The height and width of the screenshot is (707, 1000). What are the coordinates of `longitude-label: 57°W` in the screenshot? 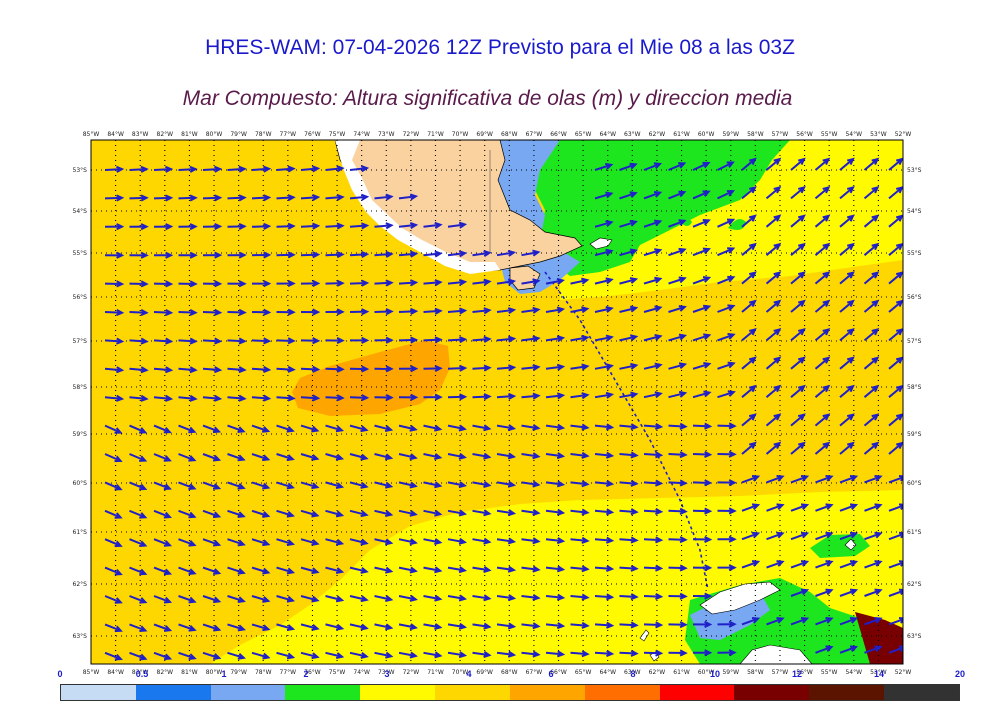 It's located at (780, 672).